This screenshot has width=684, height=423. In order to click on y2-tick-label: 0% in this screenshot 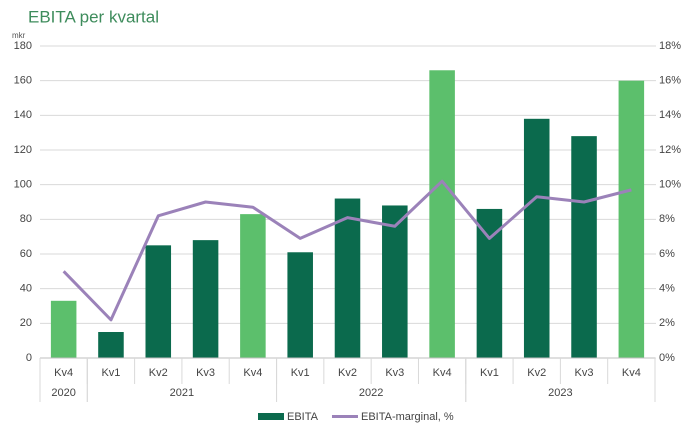, I will do `click(667, 358)`.